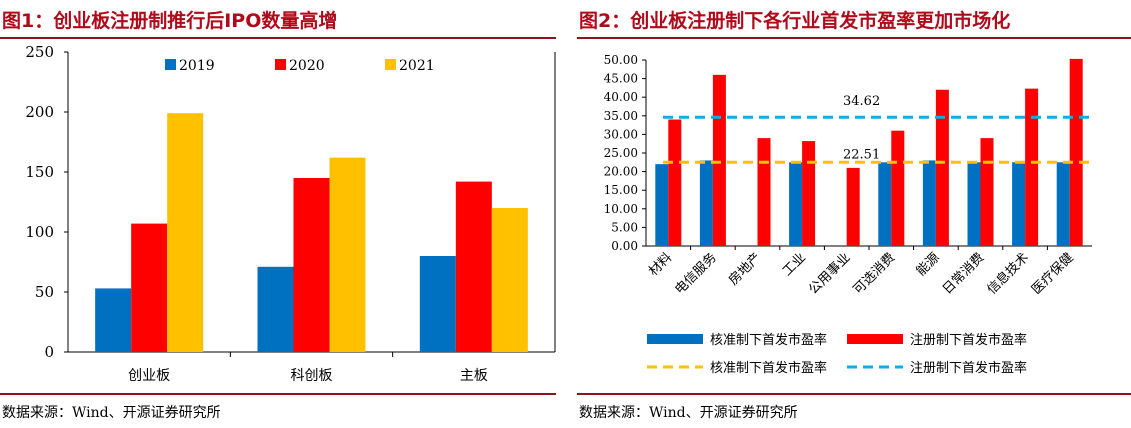 The width and height of the screenshot is (1131, 428). I want to click on y-tick-label: 35.00, so click(621, 116).